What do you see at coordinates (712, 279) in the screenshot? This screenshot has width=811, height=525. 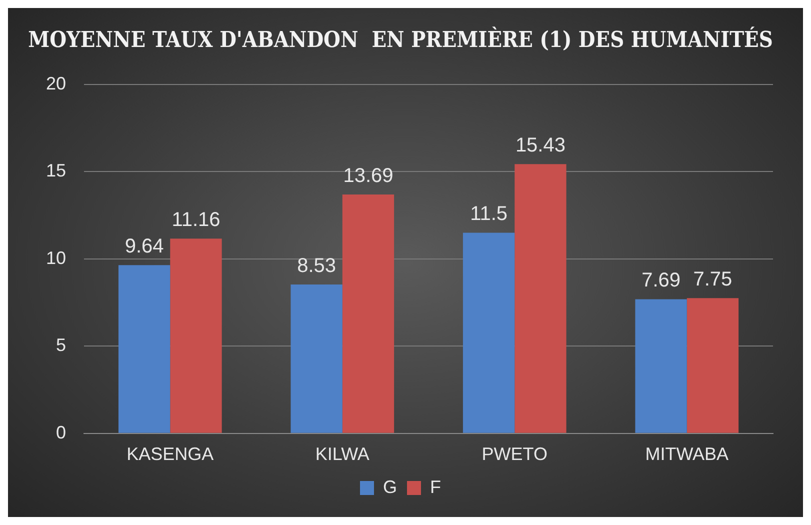 I see `data-label: 7.75` at bounding box center [712, 279].